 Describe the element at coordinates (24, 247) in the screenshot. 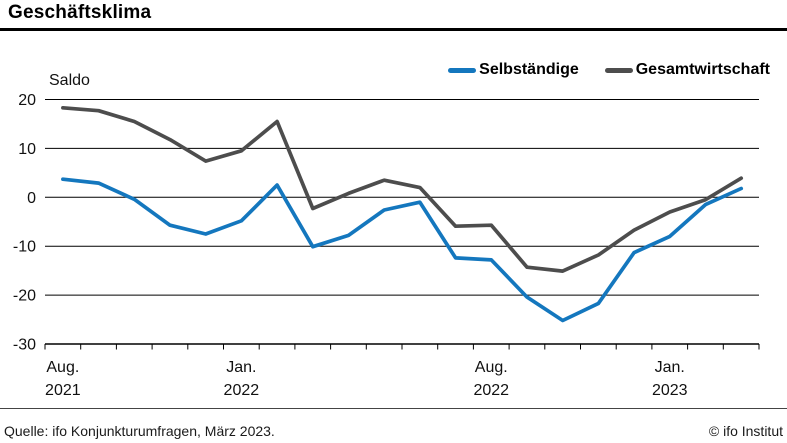

I see `y-tick-label: -10` at that location.